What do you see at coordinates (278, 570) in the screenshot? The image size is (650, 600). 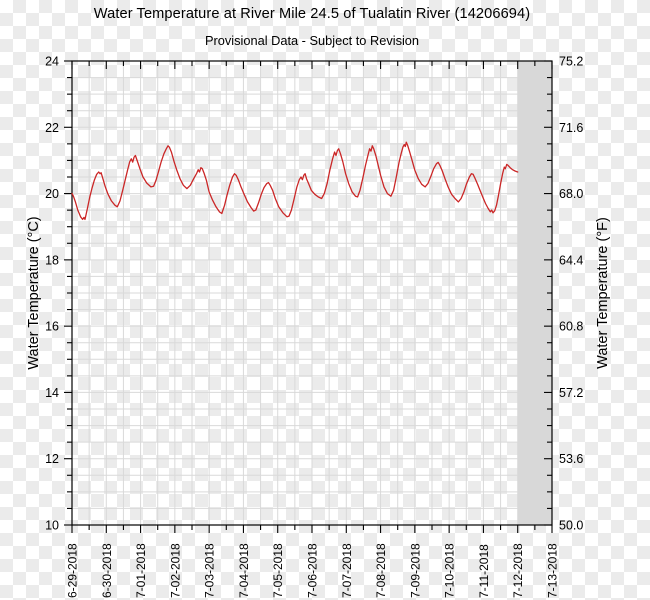 I see `x-tick-label: 7-05-2018` at bounding box center [278, 570].